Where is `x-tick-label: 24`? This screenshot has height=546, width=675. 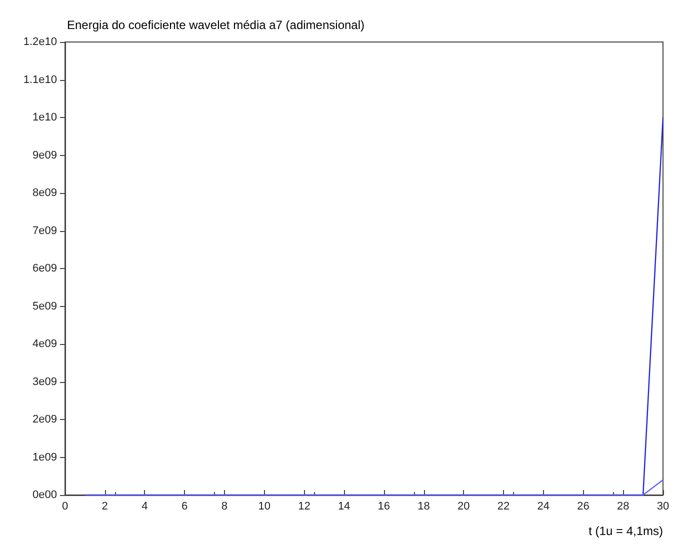 x-tick-label: 24 is located at coordinates (543, 506).